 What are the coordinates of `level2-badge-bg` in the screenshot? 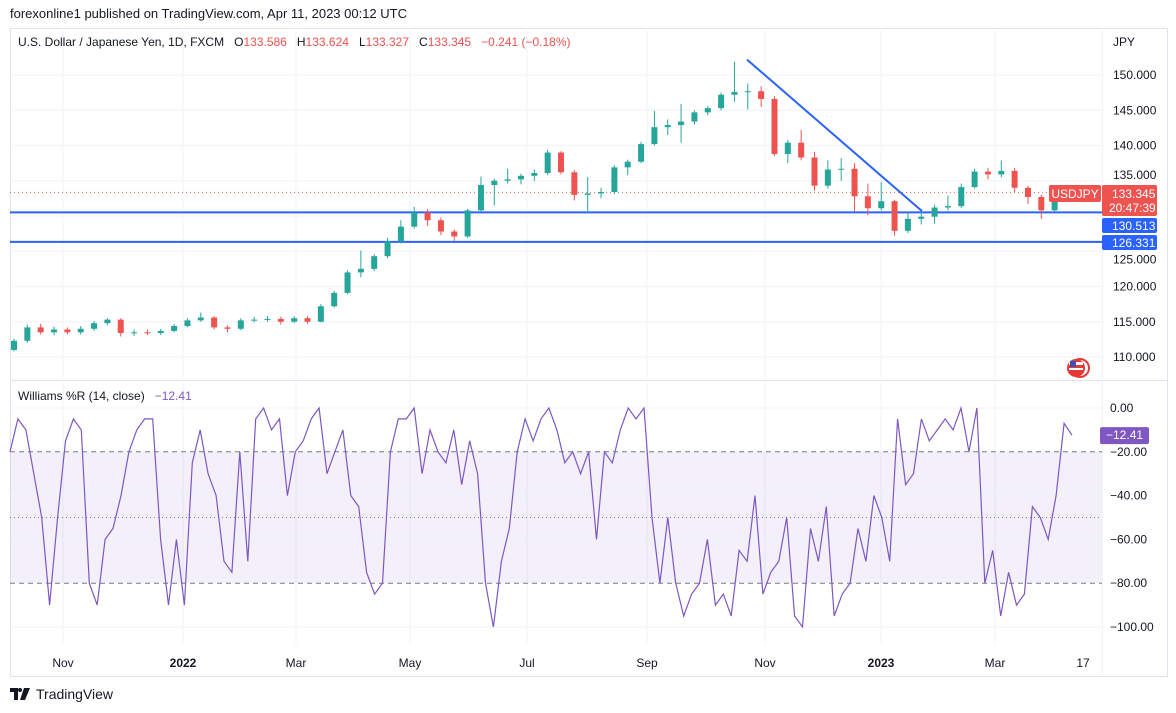 It's located at (1129, 242).